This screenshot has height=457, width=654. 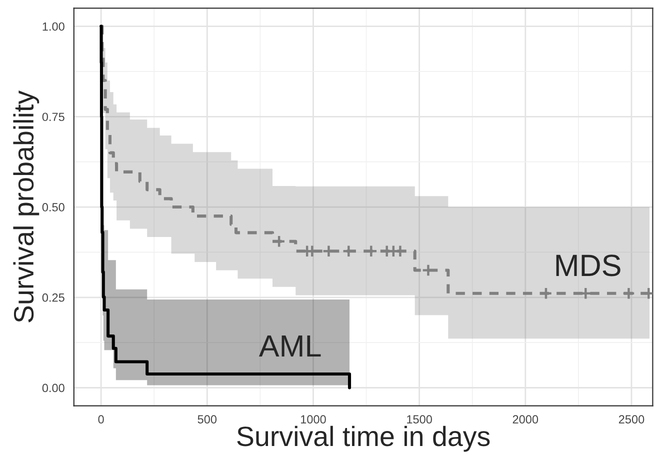 I want to click on x-axis-title: Survival time in days, so click(x=363, y=439).